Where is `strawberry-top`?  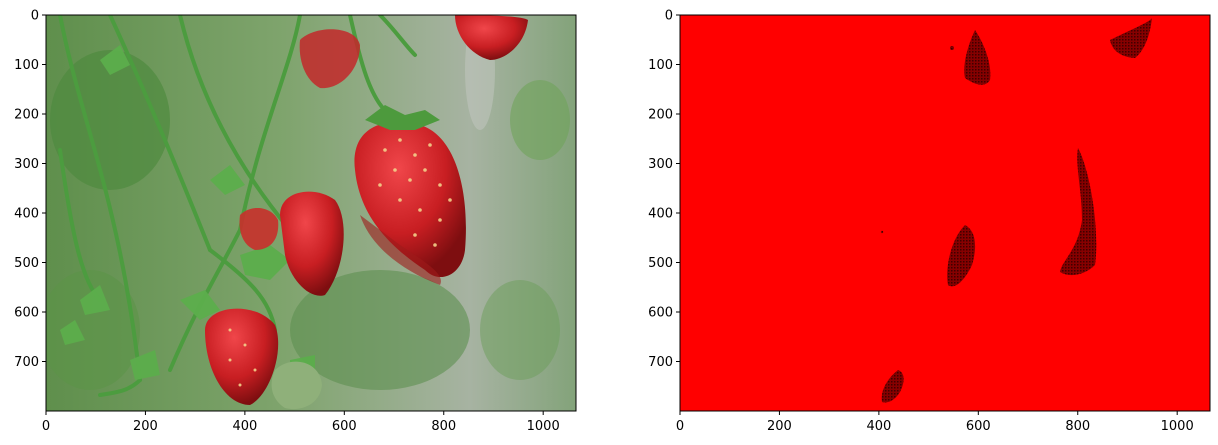 strawberry-top is located at coordinates (491, 37).